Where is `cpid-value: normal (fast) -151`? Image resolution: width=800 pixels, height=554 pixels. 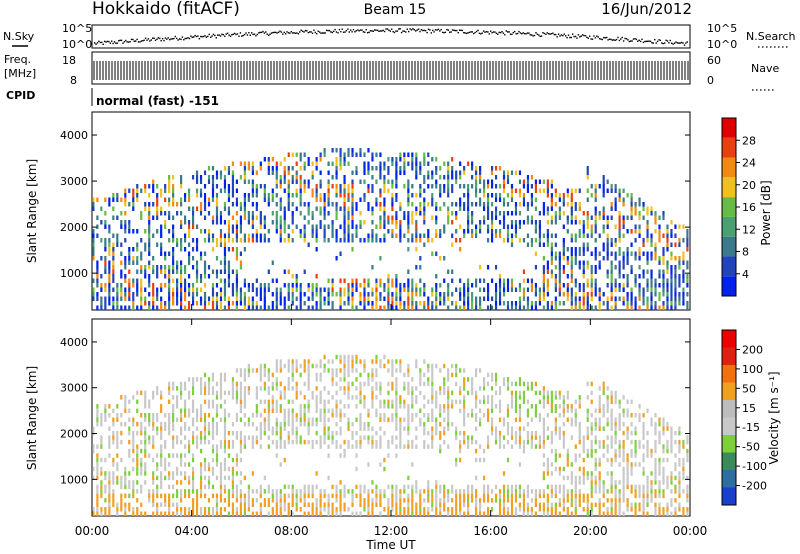 cpid-value: normal (fast) -151 is located at coordinates (157, 101).